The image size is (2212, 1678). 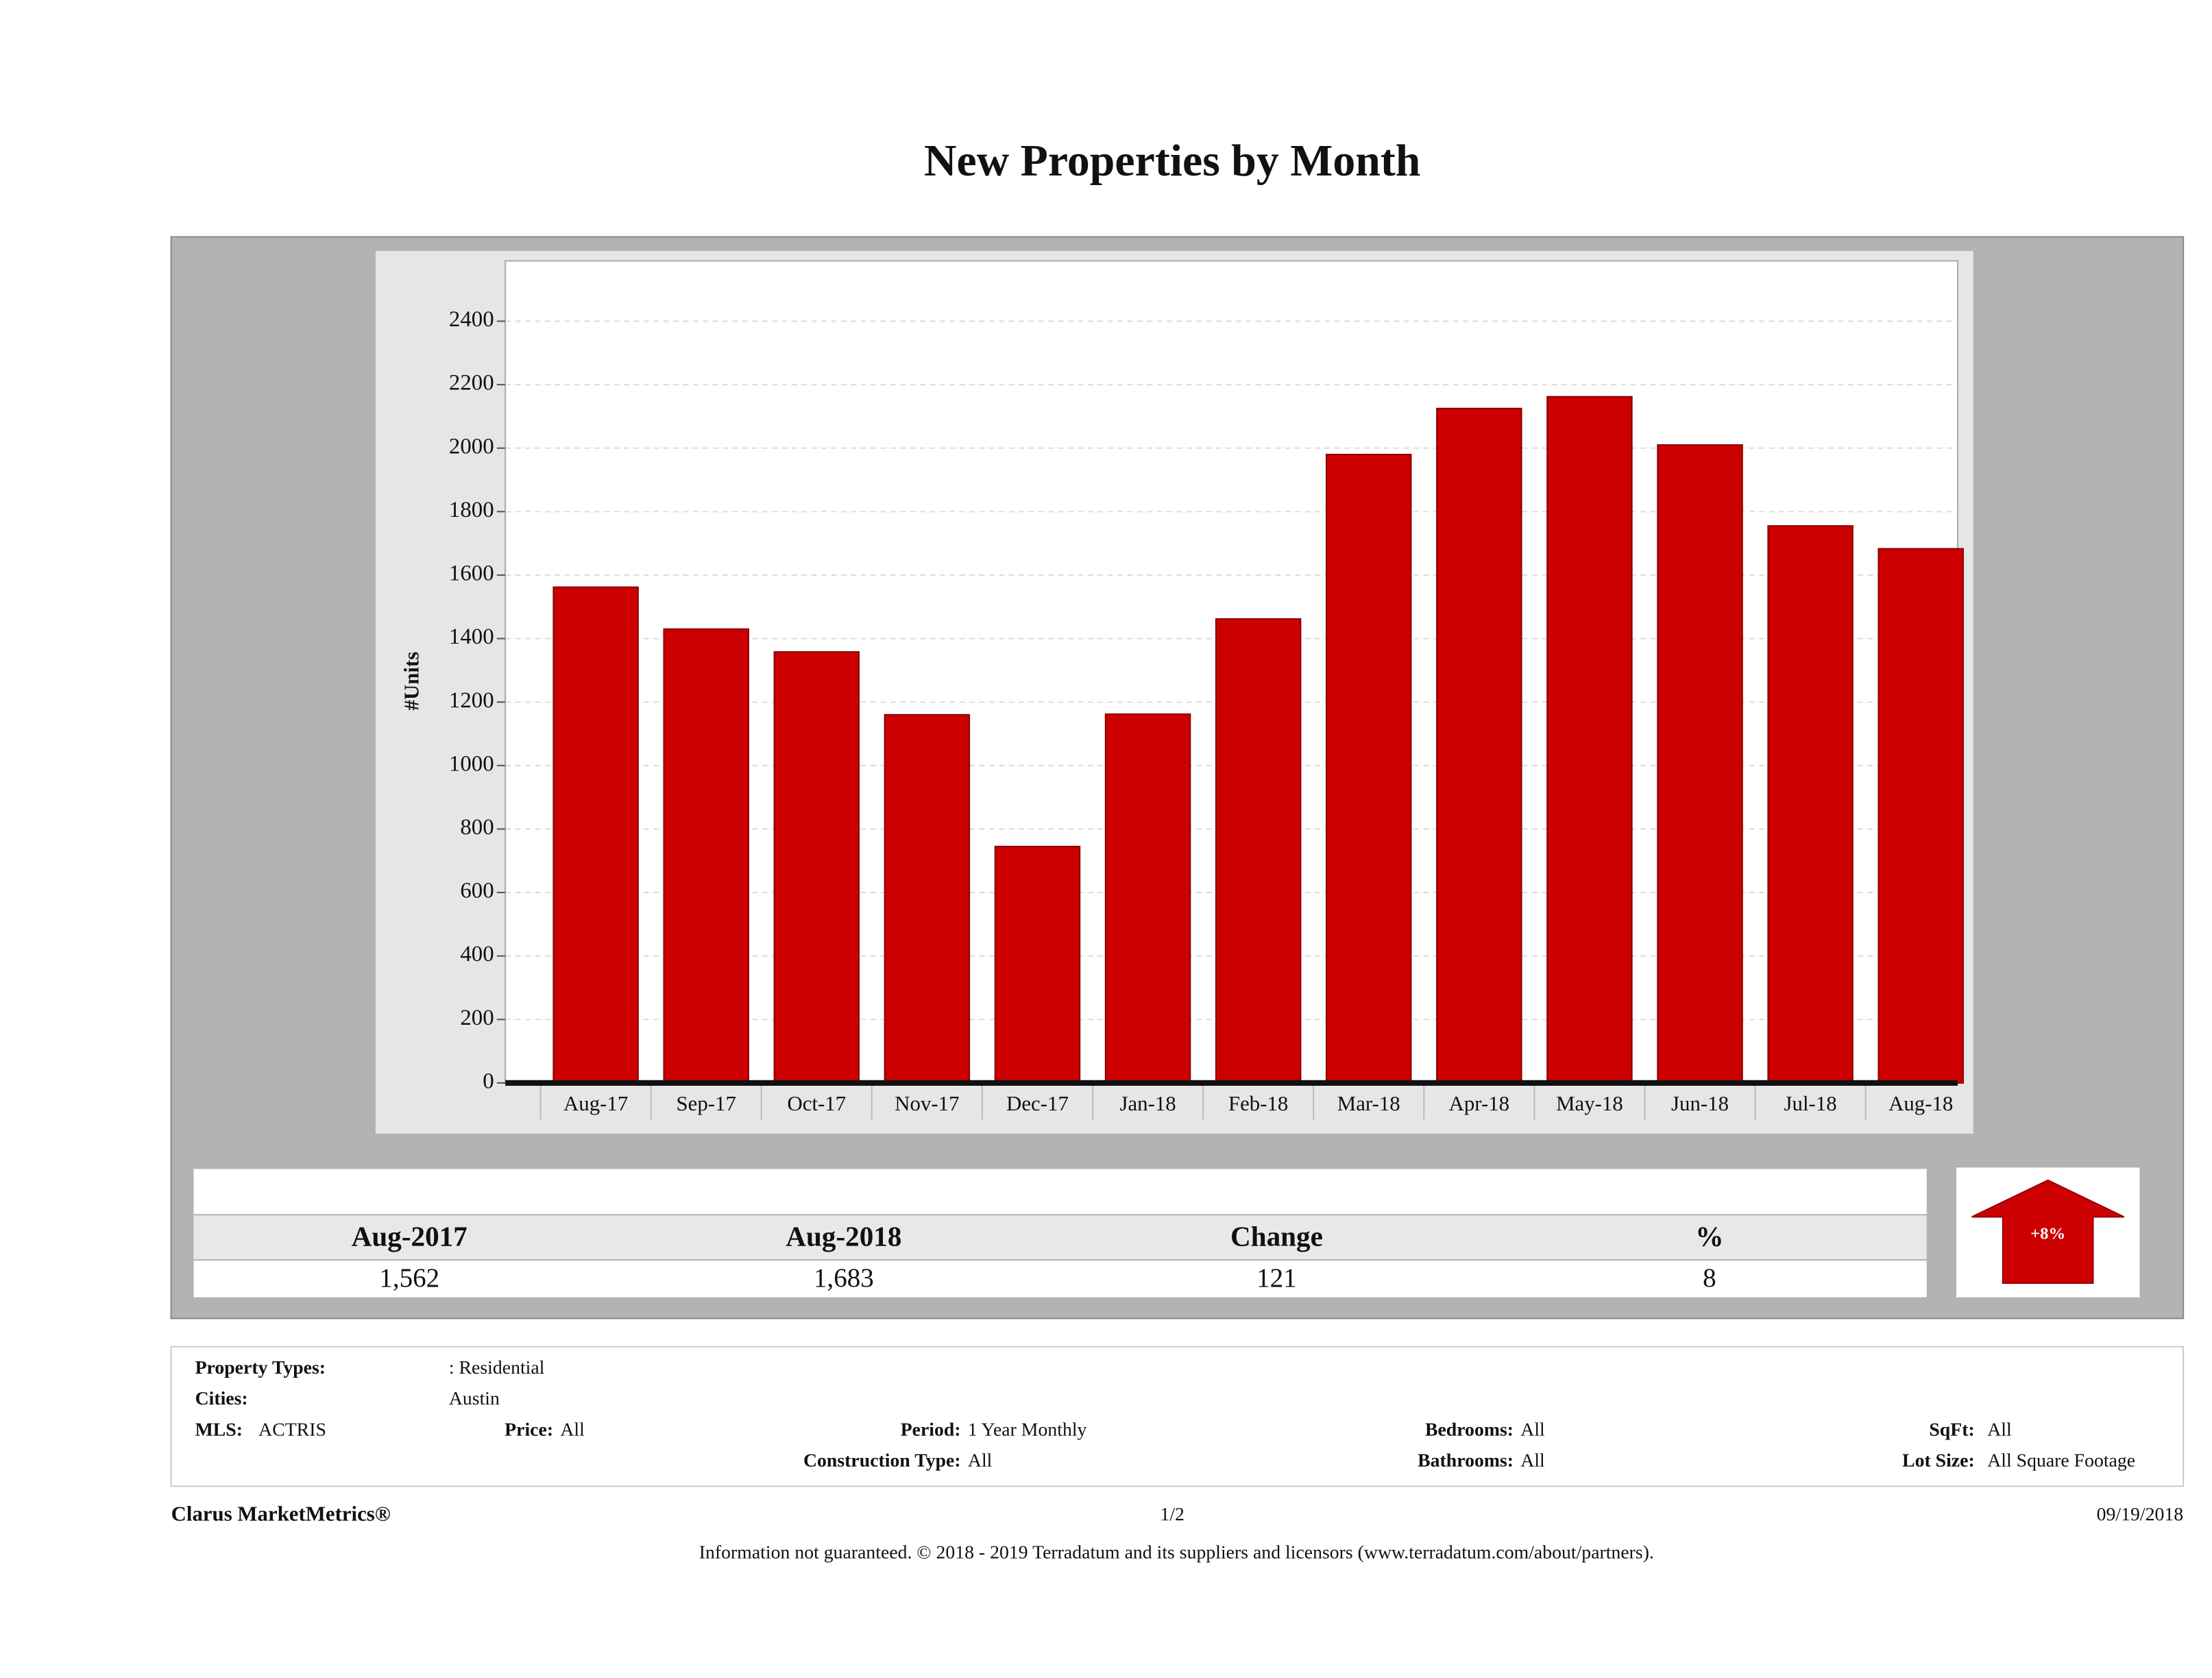 What do you see at coordinates (472, 510) in the screenshot?
I see `y-tick-label: 1800` at bounding box center [472, 510].